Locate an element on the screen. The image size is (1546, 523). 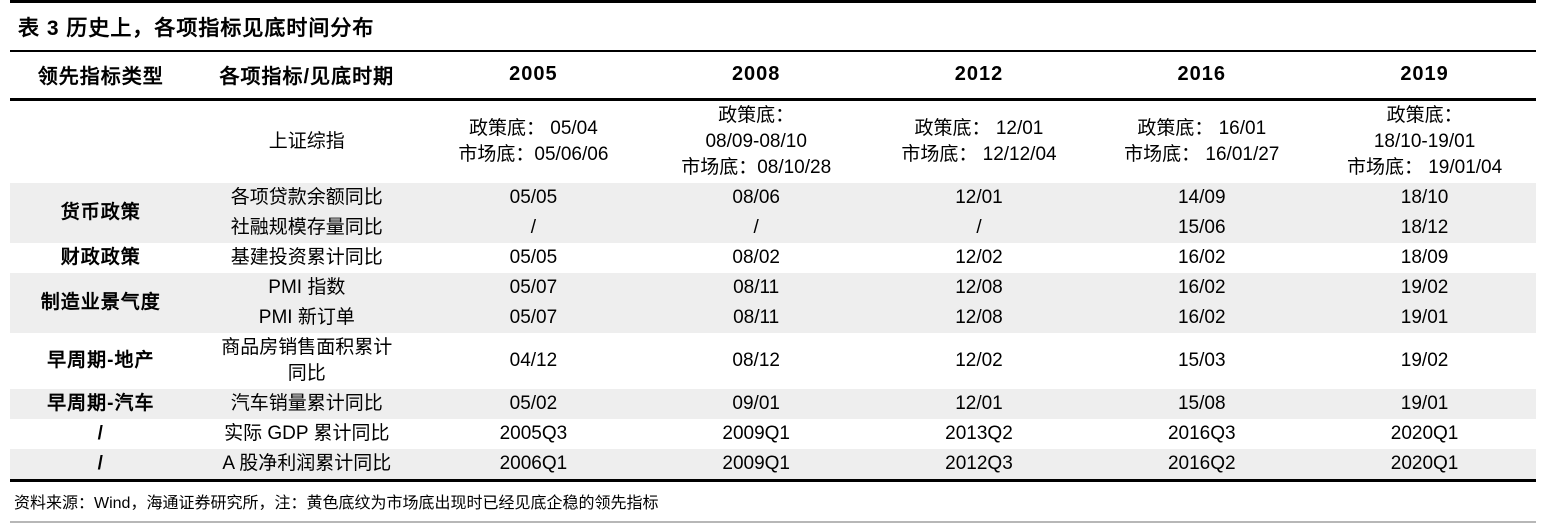
value-cell: 2016Q3 is located at coordinates (1201, 433).